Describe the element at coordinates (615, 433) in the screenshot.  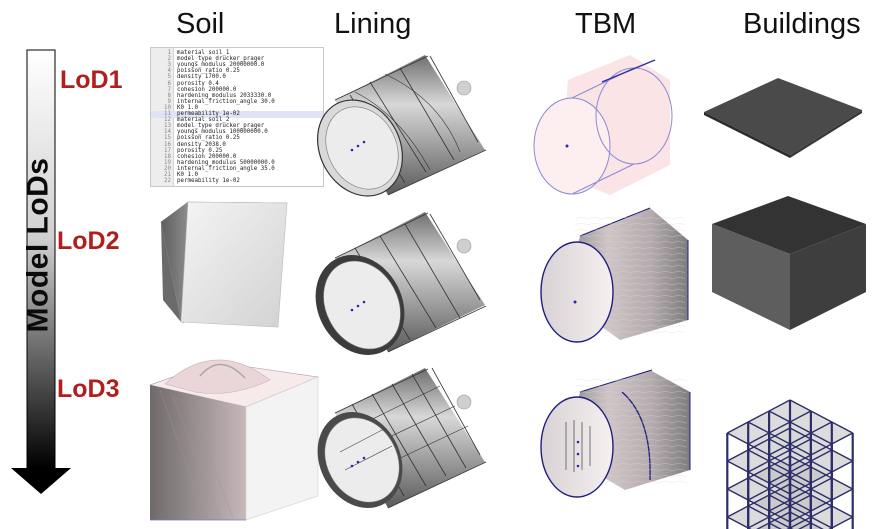
I see `tbm-lod3-cylinder` at that location.